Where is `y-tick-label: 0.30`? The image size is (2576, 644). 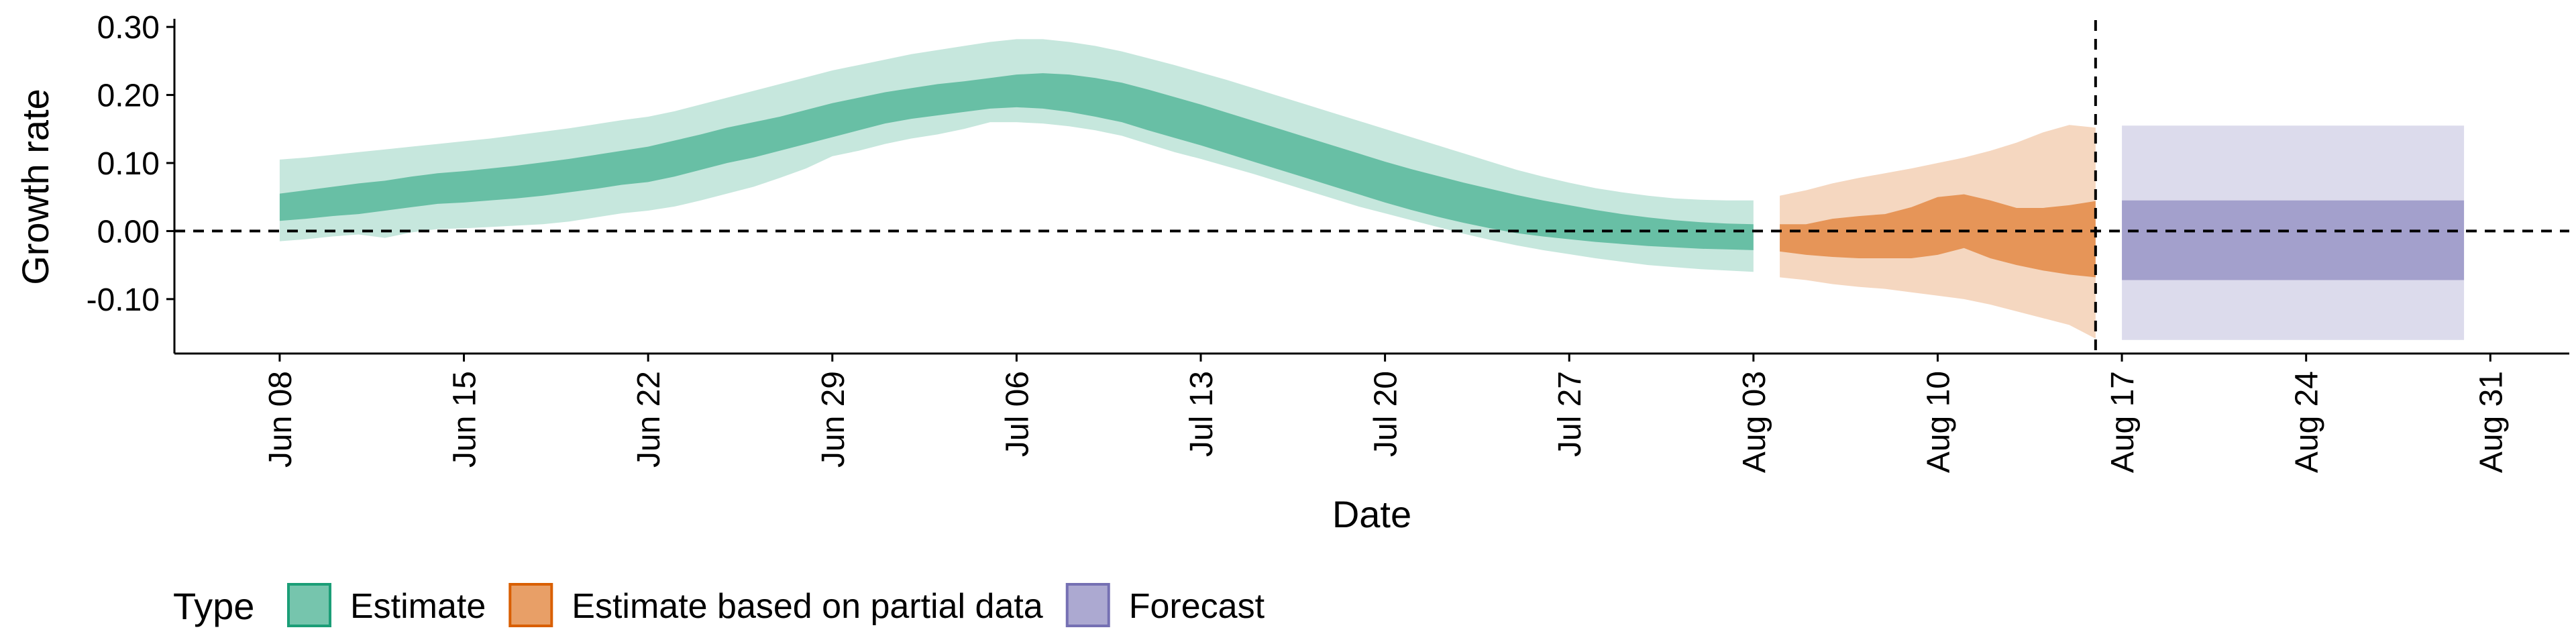 y-tick-label: 0.30 is located at coordinates (128, 28).